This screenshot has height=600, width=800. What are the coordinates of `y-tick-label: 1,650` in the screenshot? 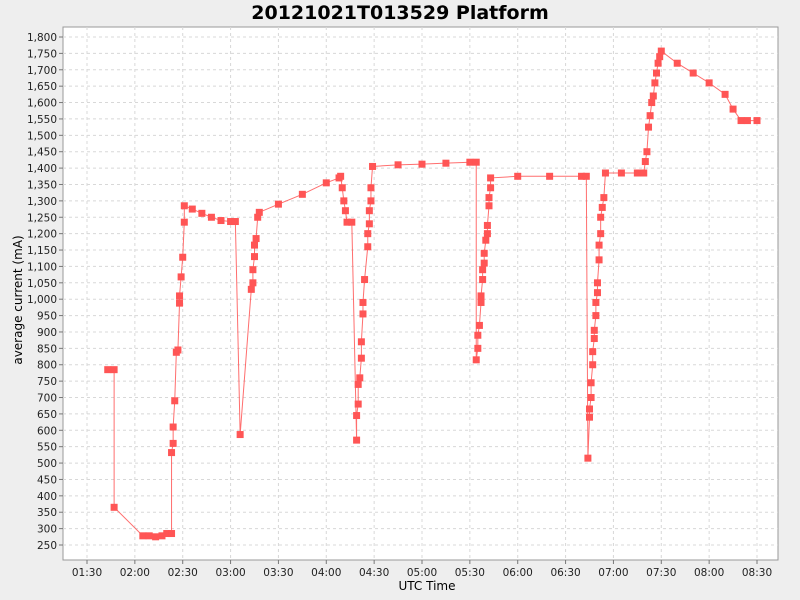 It's located at (42, 87).